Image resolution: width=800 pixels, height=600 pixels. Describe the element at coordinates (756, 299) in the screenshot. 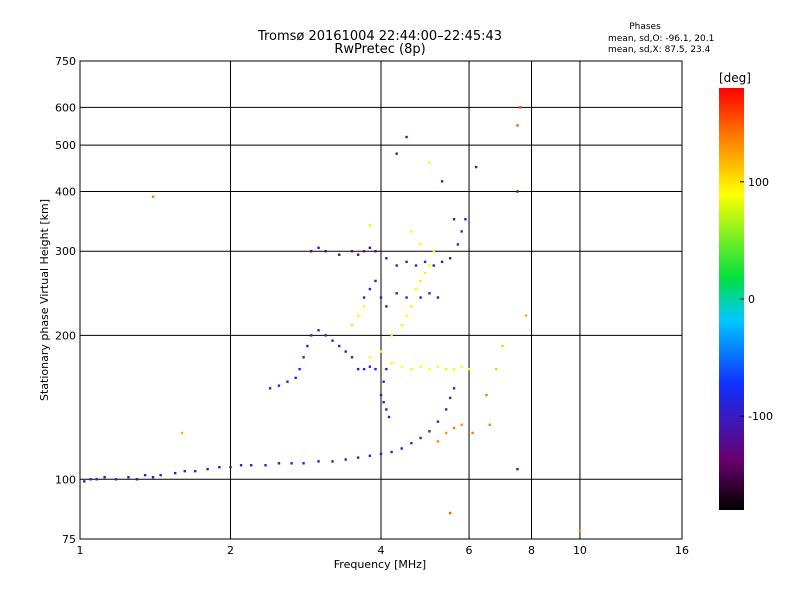

I see `colorbar-ticks: -100 0 100` at that location.